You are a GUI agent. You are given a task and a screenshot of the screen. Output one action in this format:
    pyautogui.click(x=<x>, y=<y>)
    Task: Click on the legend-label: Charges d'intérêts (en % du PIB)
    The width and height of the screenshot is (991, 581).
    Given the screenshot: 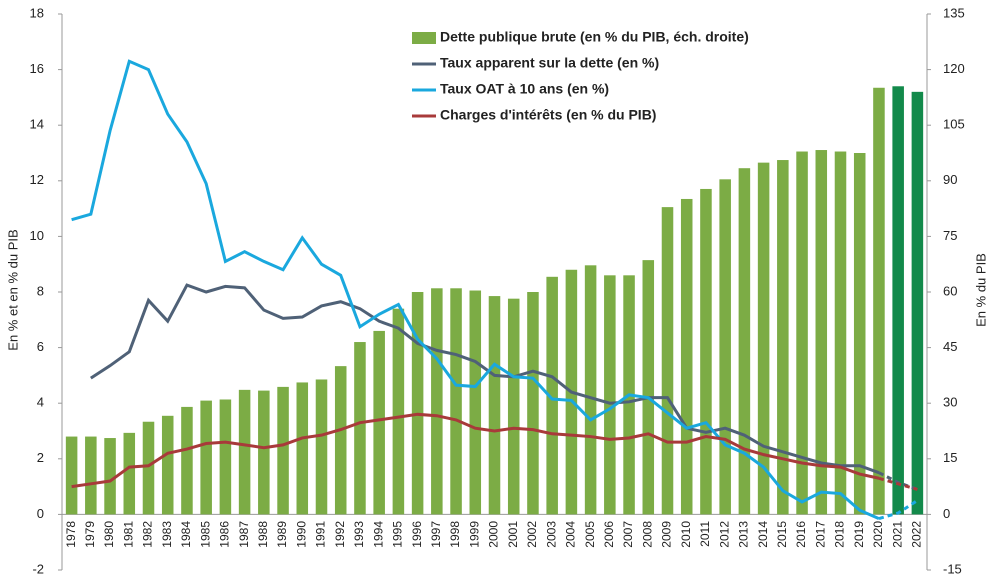 What is the action you would take?
    pyautogui.click(x=548, y=115)
    